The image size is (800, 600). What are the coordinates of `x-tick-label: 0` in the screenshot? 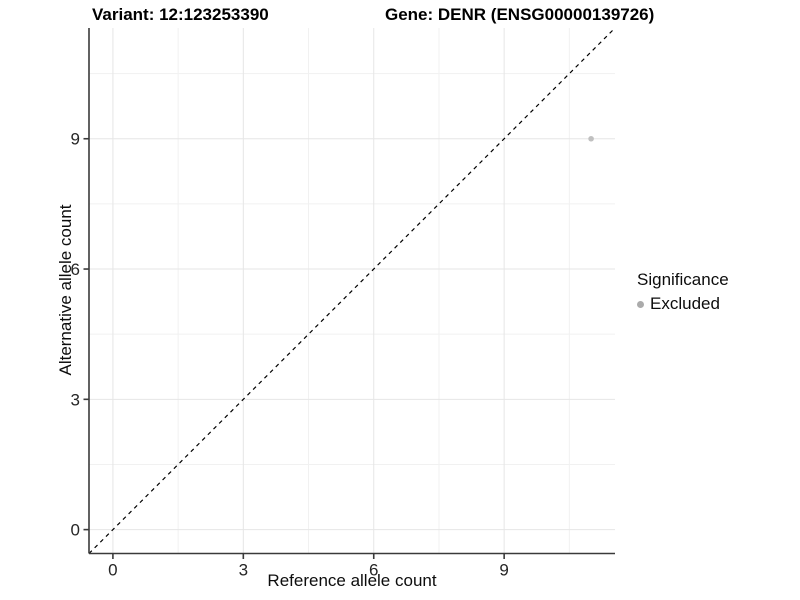 It's located at (112, 570).